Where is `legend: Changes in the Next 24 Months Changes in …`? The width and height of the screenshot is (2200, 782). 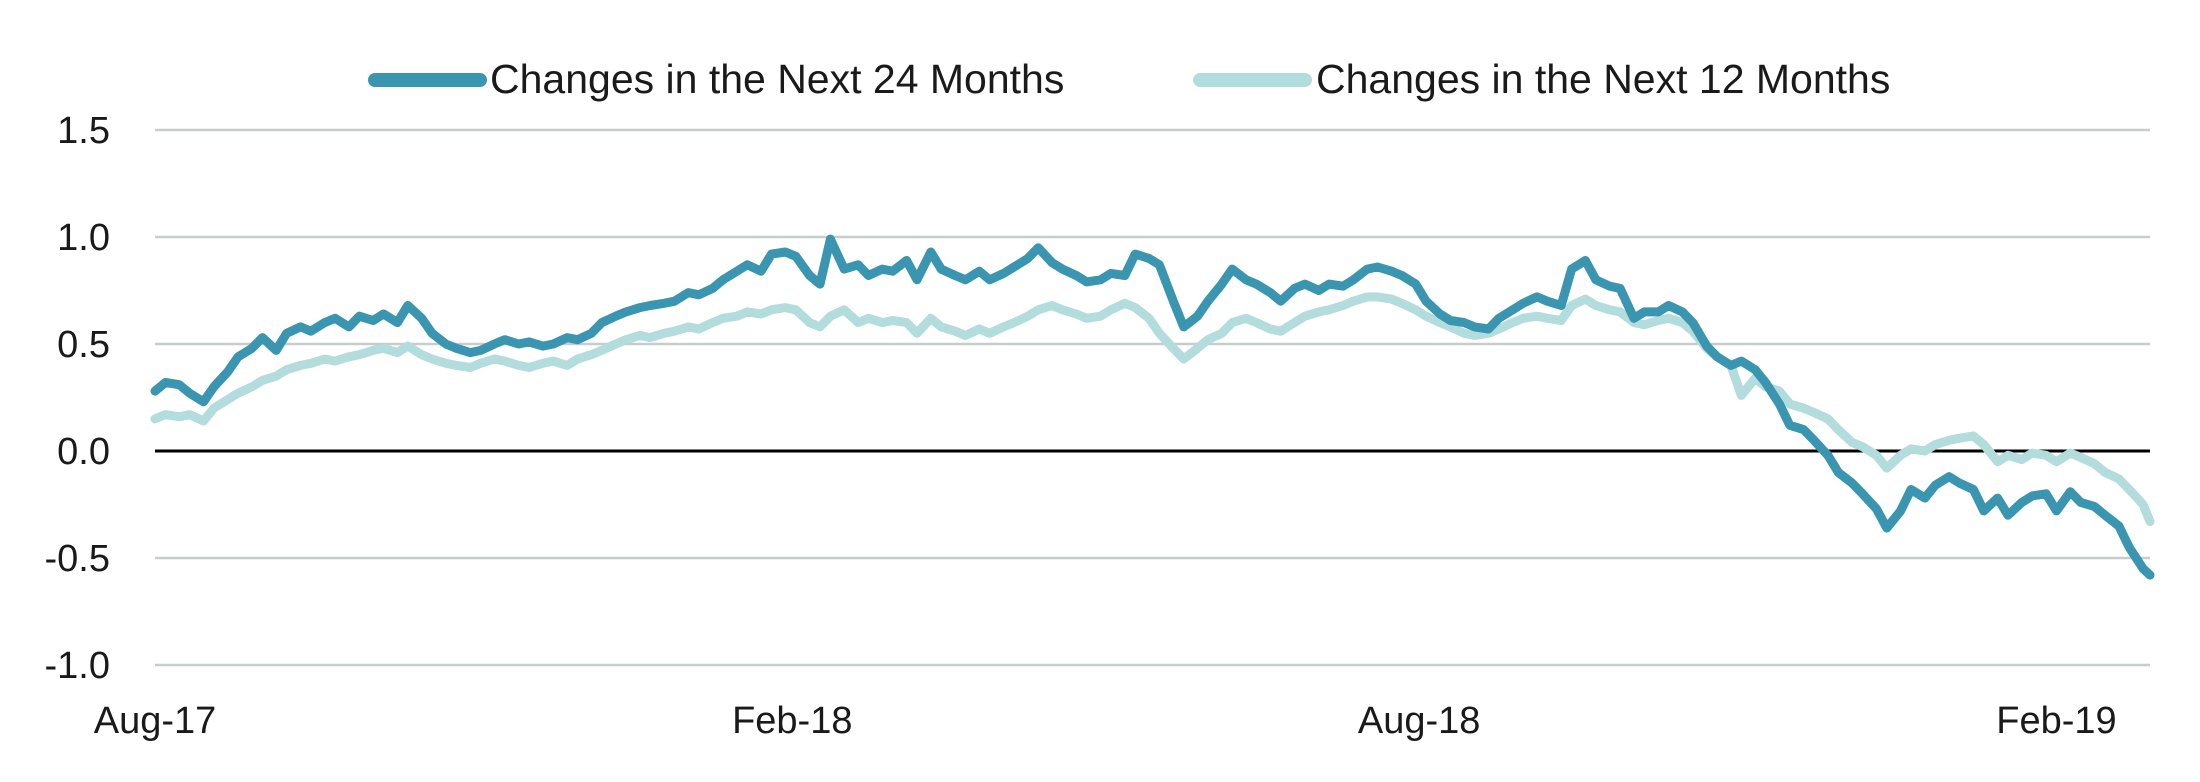 legend: Changes in the Next 24 Months Changes in … is located at coordinates (1129, 79).